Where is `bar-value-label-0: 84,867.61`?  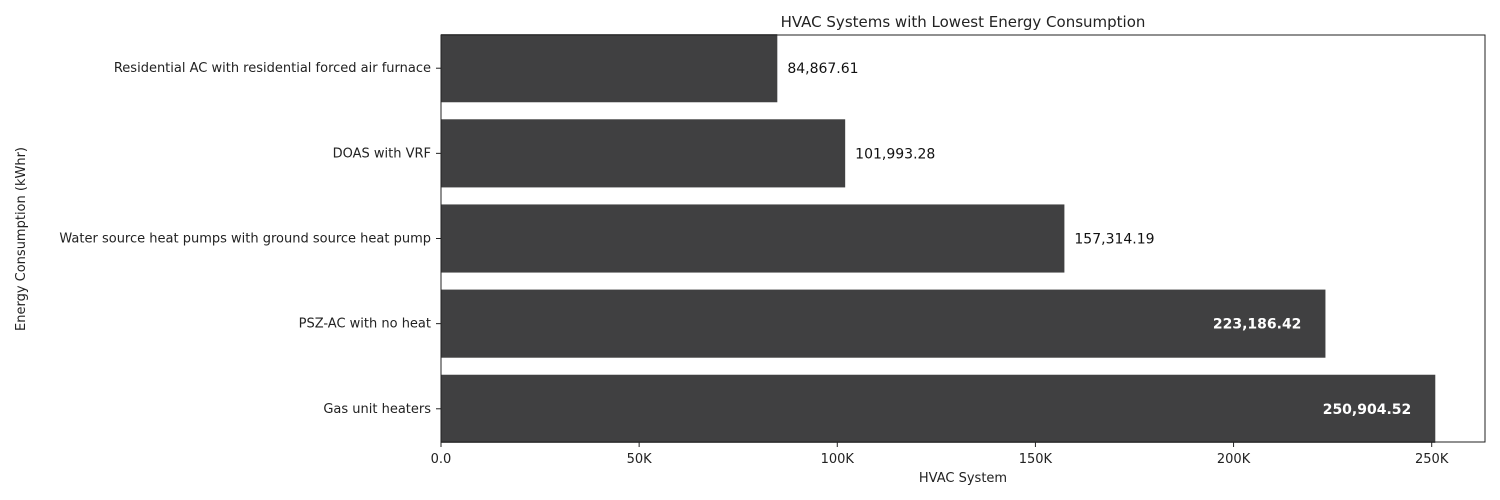 bar-value-label-0: 84,867.61 is located at coordinates (822, 69).